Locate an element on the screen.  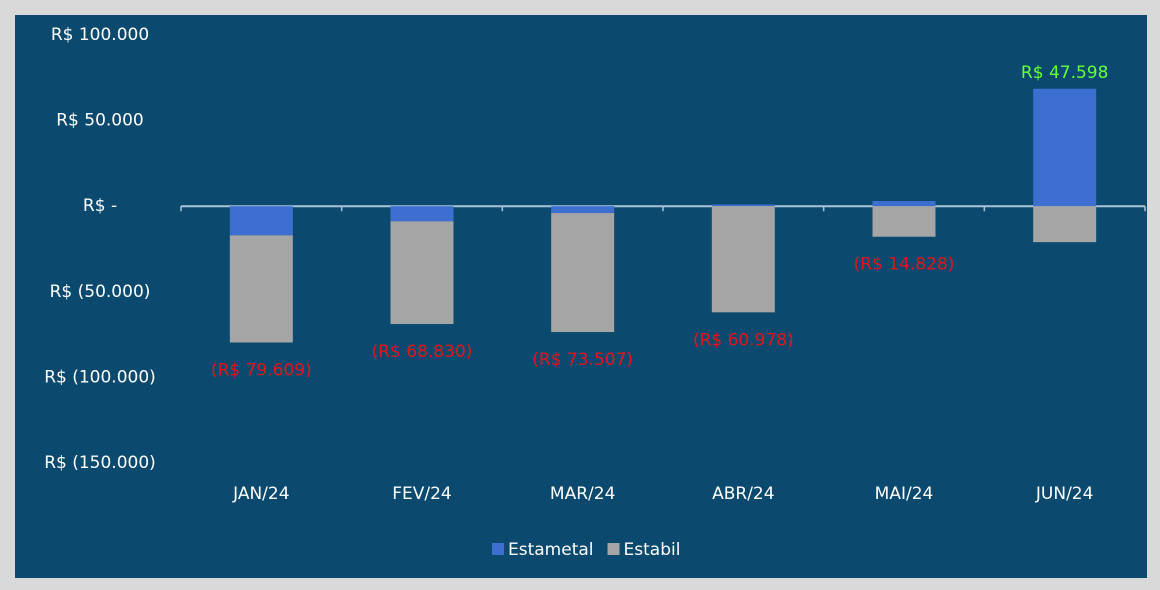
data-label: R$ 47.598 is located at coordinates (1065, 73).